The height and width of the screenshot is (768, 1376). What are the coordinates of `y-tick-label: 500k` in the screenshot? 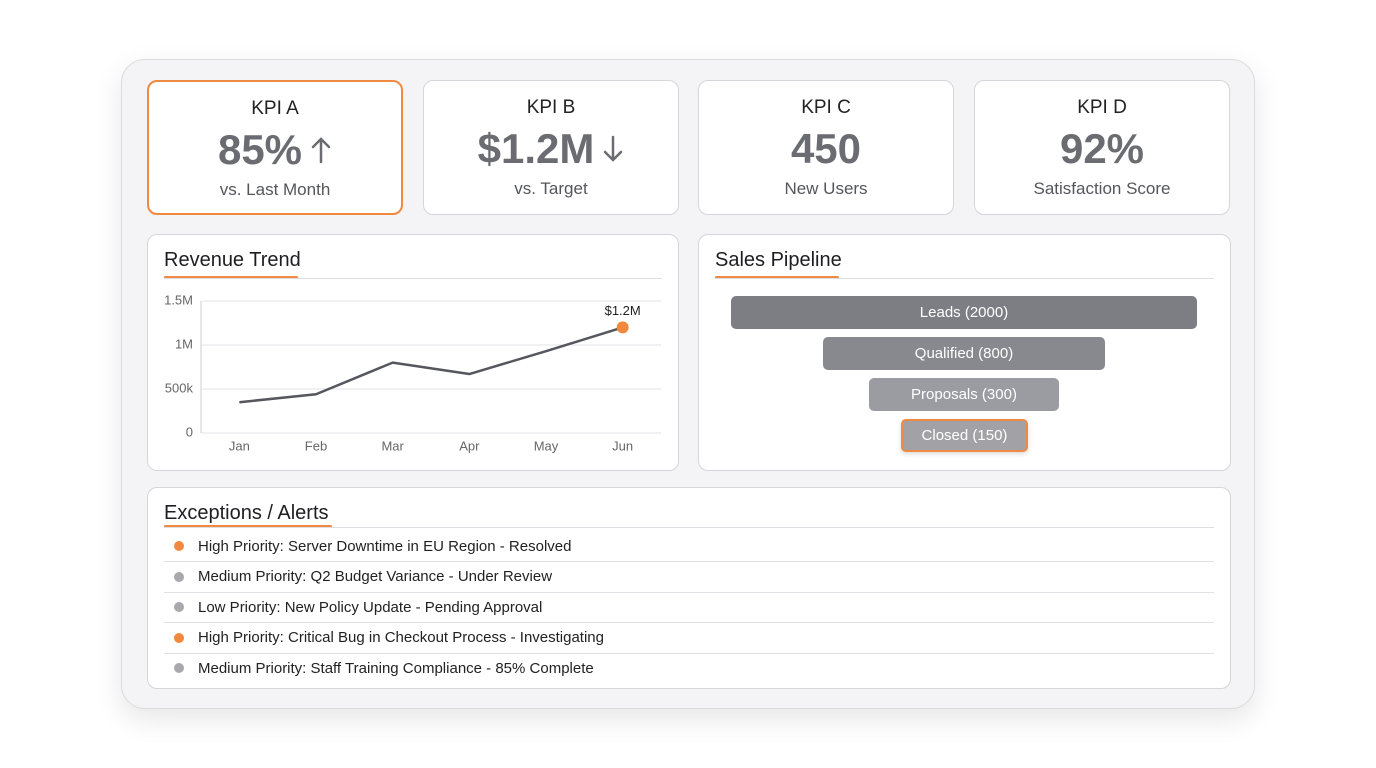 It's located at (179, 387).